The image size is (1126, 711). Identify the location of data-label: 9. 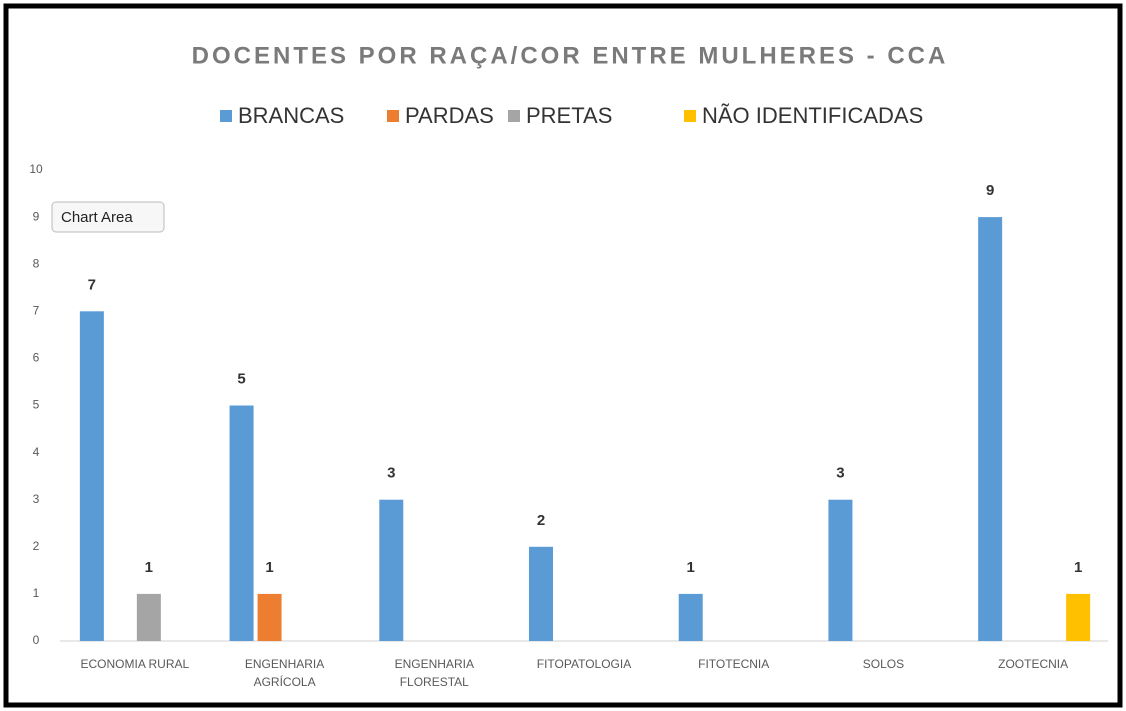
(990, 190).